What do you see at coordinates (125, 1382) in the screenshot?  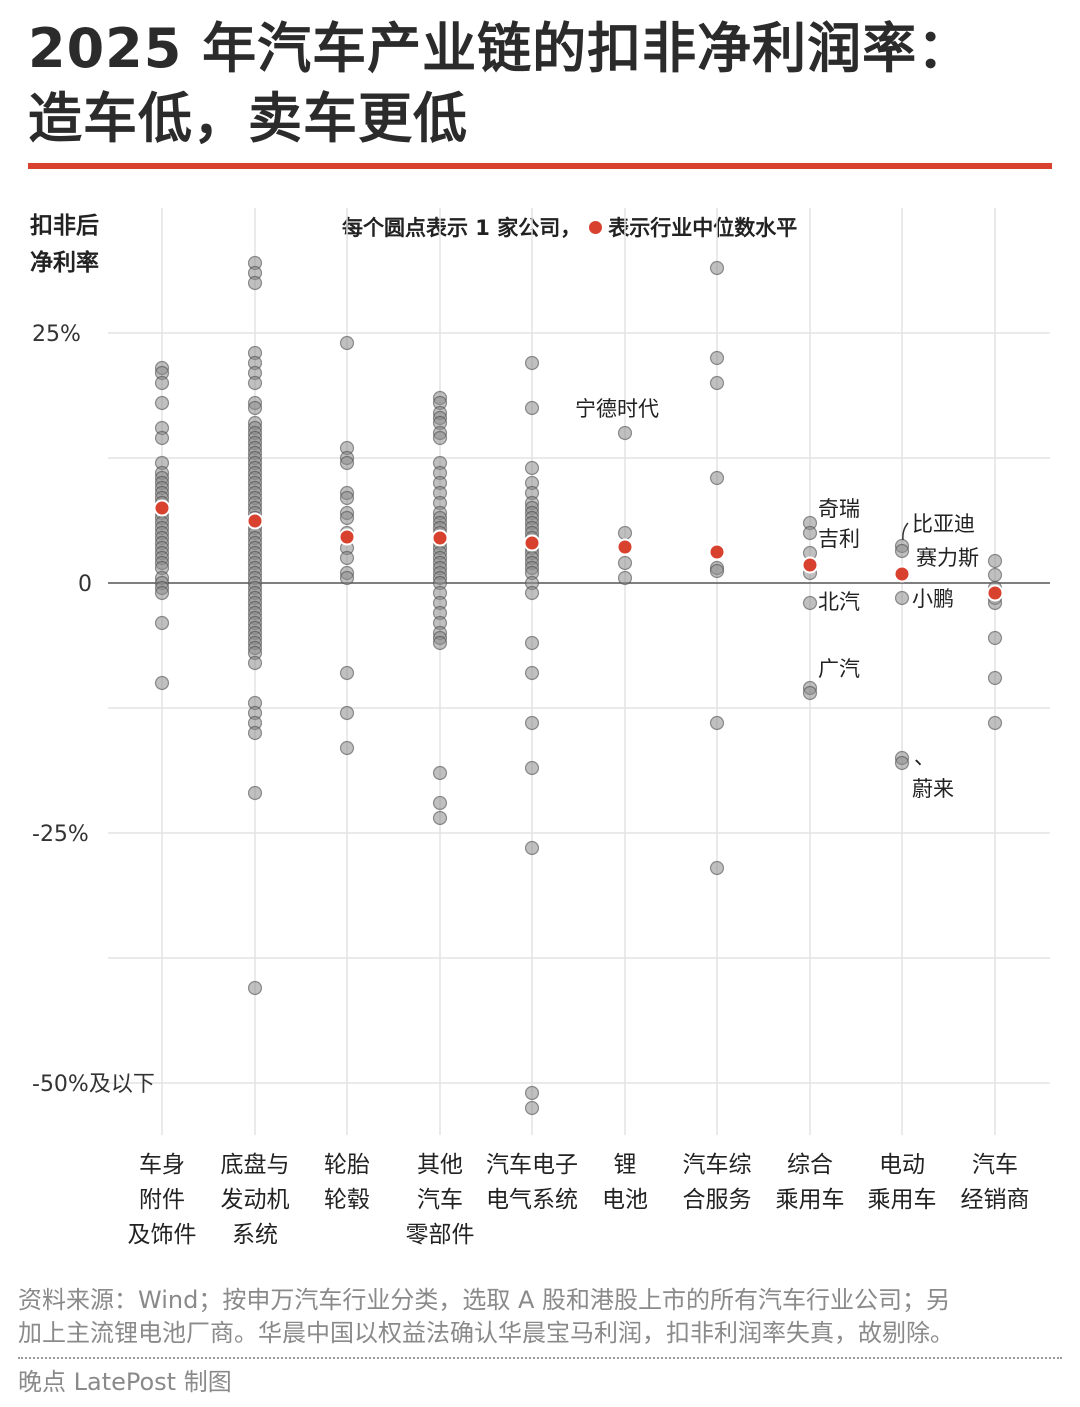 I see `credit: 晚点 LatePost 制图` at bounding box center [125, 1382].